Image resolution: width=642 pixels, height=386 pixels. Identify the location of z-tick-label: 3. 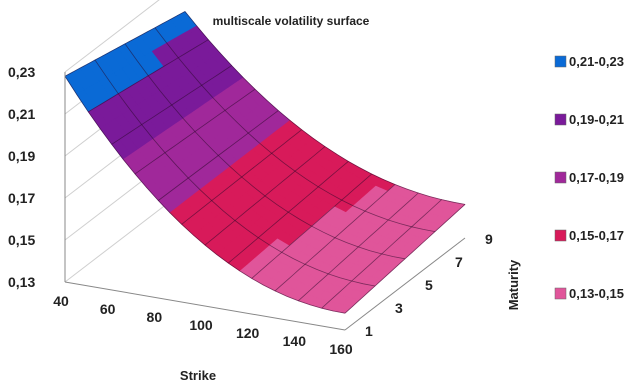
(399, 308).